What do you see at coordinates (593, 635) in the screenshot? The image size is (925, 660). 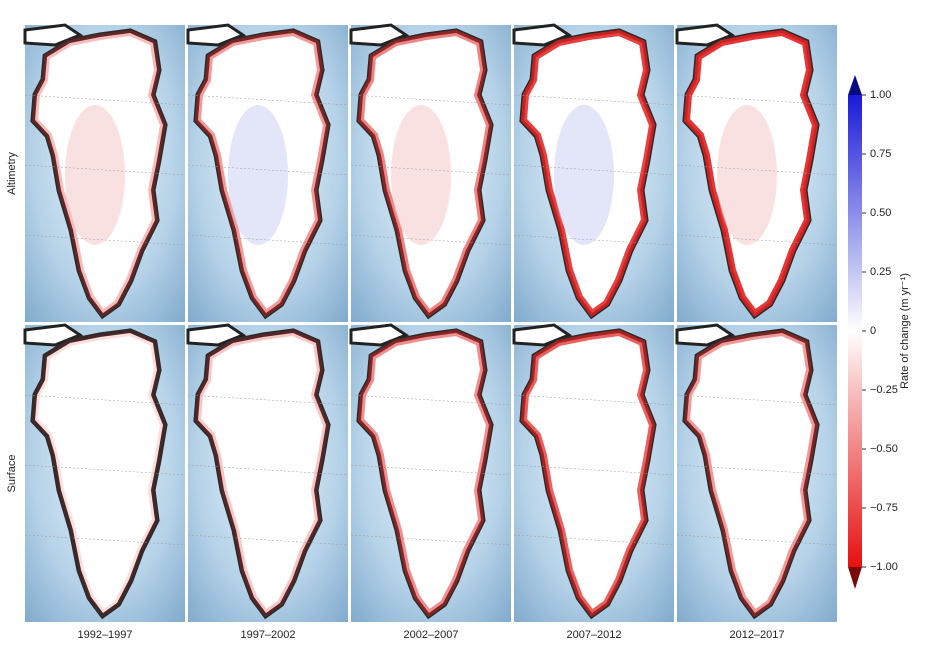 I see `column-label: 2007–2012` at bounding box center [593, 635].